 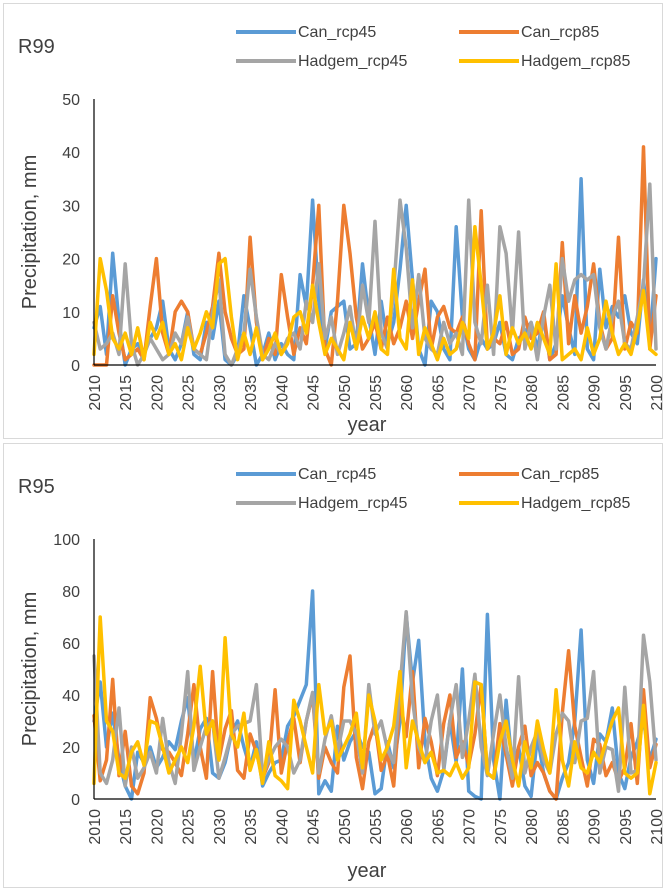 I want to click on r95-y-tick-label: 20, so click(x=71, y=748).